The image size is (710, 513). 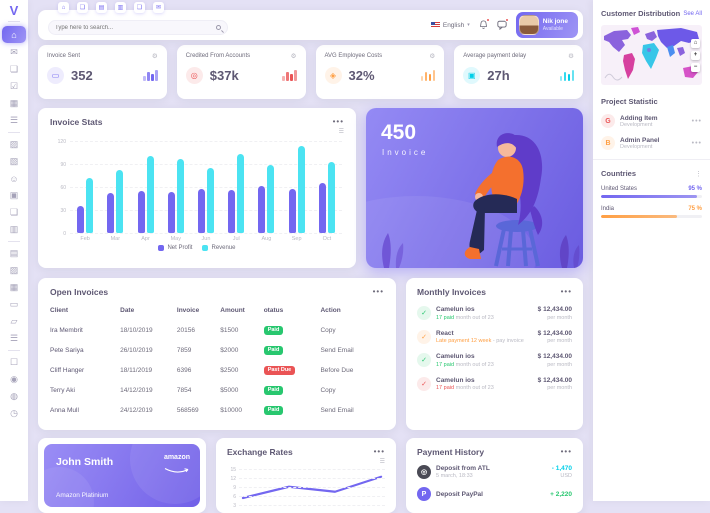 What do you see at coordinates (378, 291) in the screenshot?
I see `open-invoices-menu-button: •••` at bounding box center [378, 291].